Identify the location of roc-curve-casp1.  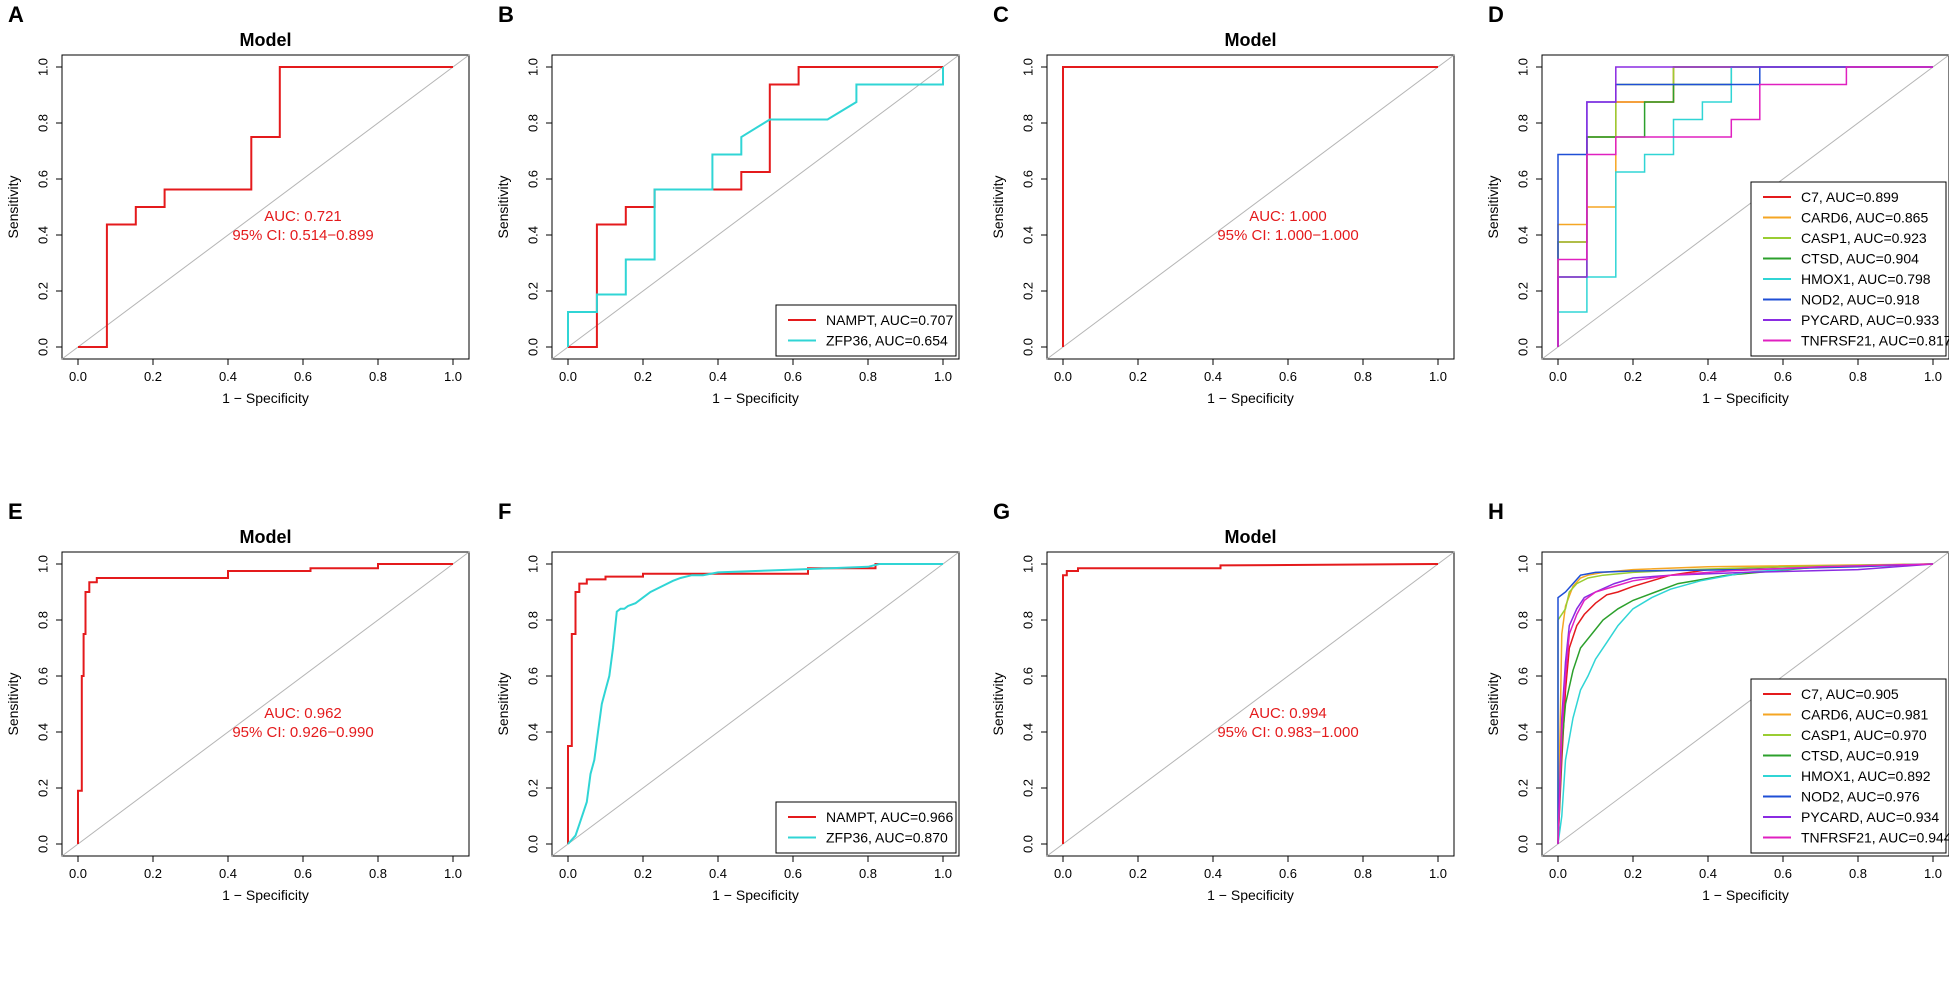
(1745, 703).